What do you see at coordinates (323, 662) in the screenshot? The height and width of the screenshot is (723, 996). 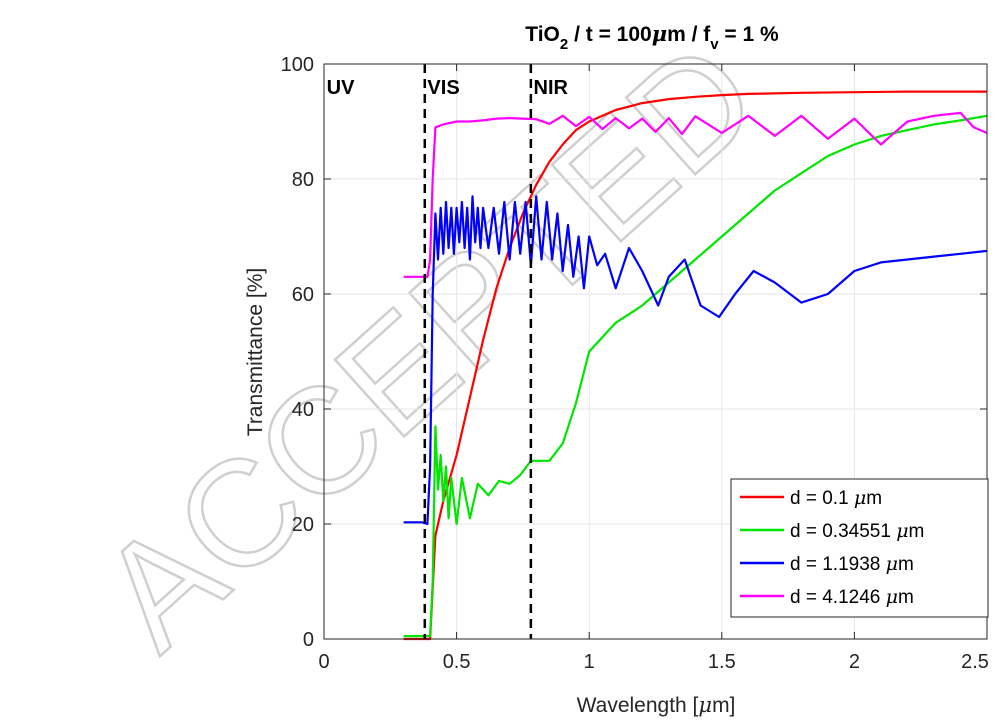 I see `x-tick-label-0: 0` at bounding box center [323, 662].